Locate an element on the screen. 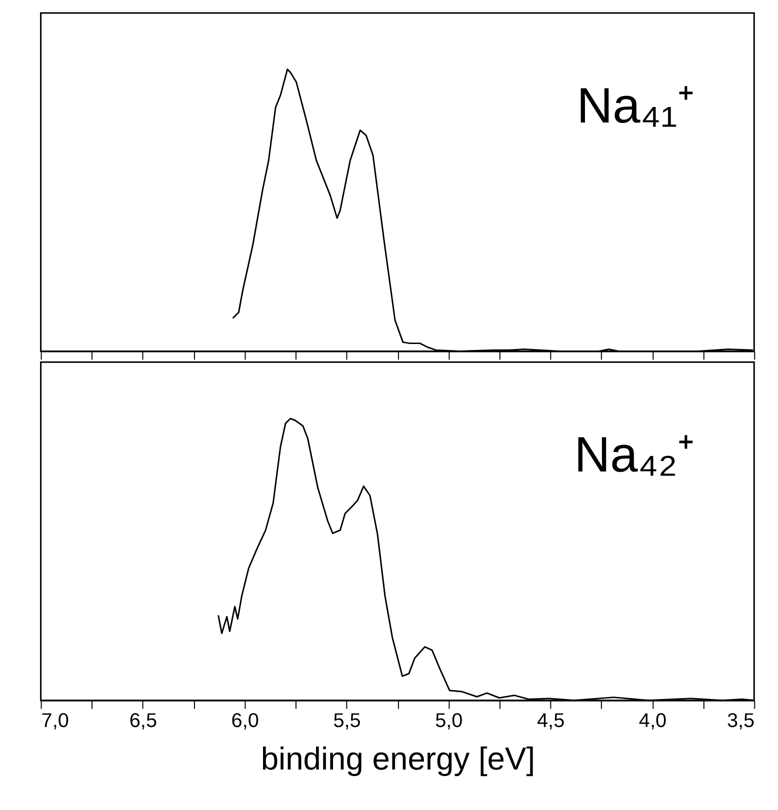 The height and width of the screenshot is (810, 778). x-tick-label: 6,0 is located at coordinates (245, 721).